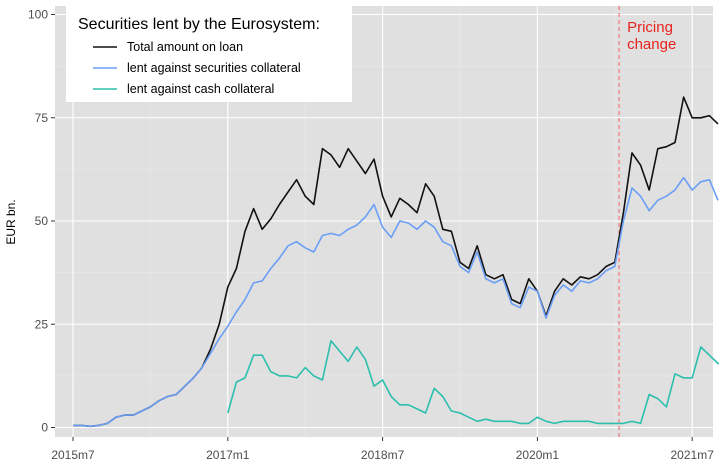  What do you see at coordinates (42, 324) in the screenshot?
I see `y-tick-label: 25` at bounding box center [42, 324].